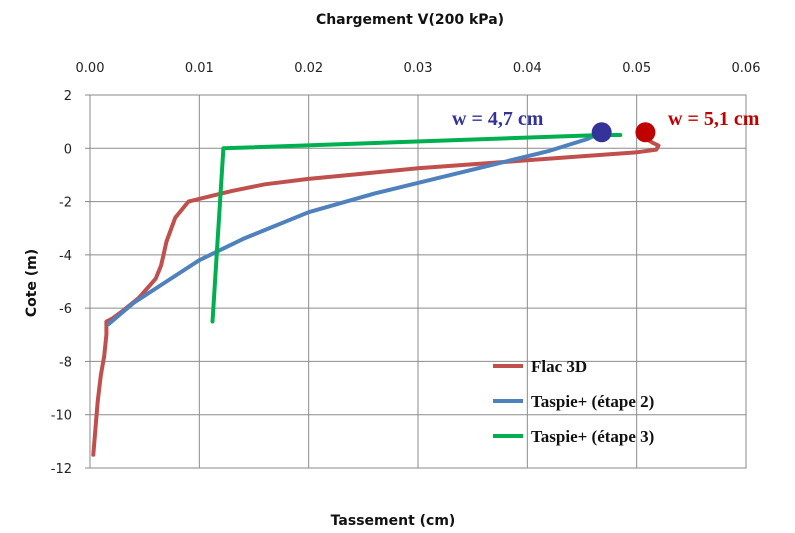 The height and width of the screenshot is (533, 795). Describe the element at coordinates (592, 401) in the screenshot. I see `legend-label: Taspie+ (étape 2)` at that location.